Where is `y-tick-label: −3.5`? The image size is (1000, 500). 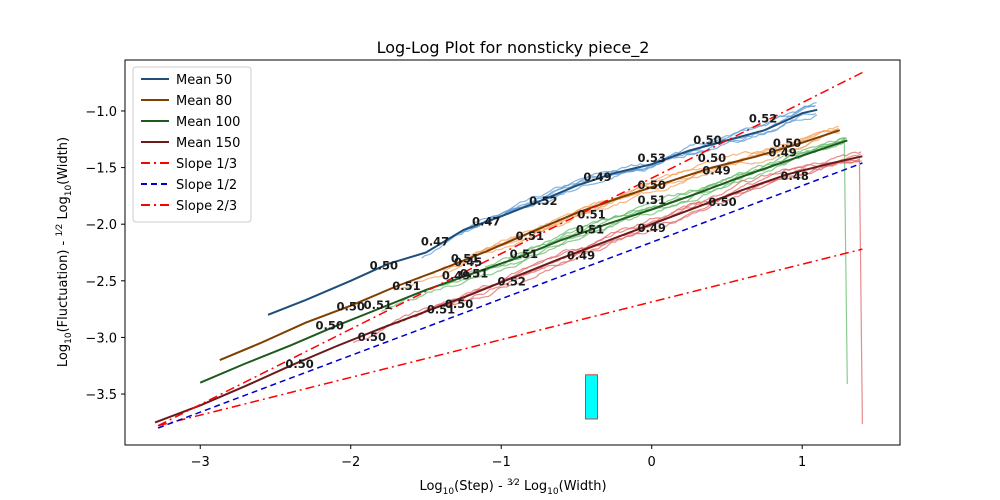 y-tick-label: −3.5 is located at coordinates (101, 395).